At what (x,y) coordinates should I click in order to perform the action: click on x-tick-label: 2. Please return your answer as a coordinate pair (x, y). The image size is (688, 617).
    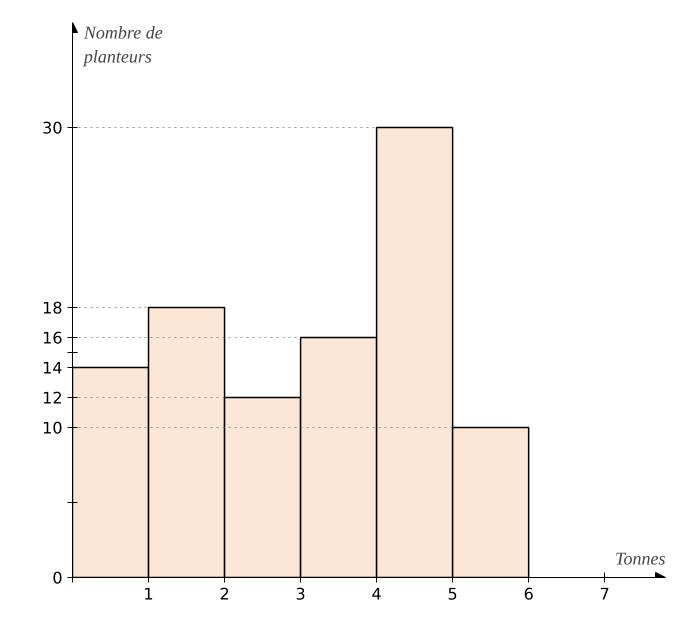
    Looking at the image, I should click on (224, 594).